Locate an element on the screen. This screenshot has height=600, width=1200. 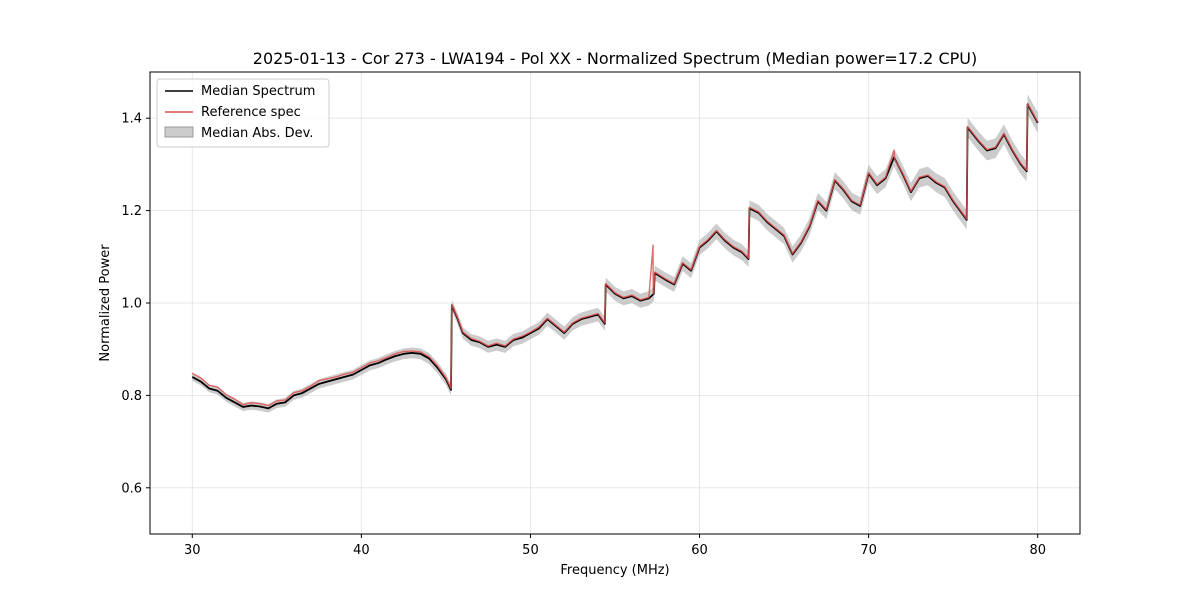
y-tick-label: 1.4 is located at coordinates (131, 119).